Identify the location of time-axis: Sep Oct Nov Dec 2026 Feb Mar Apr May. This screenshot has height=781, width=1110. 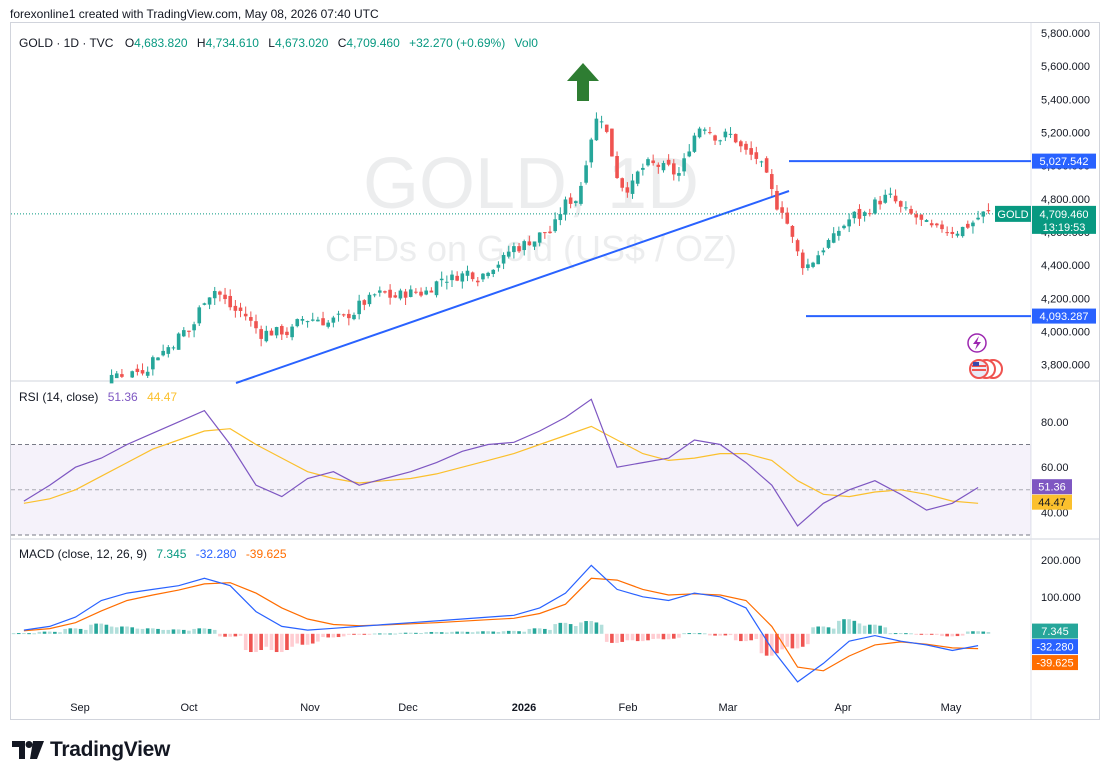
(516, 708).